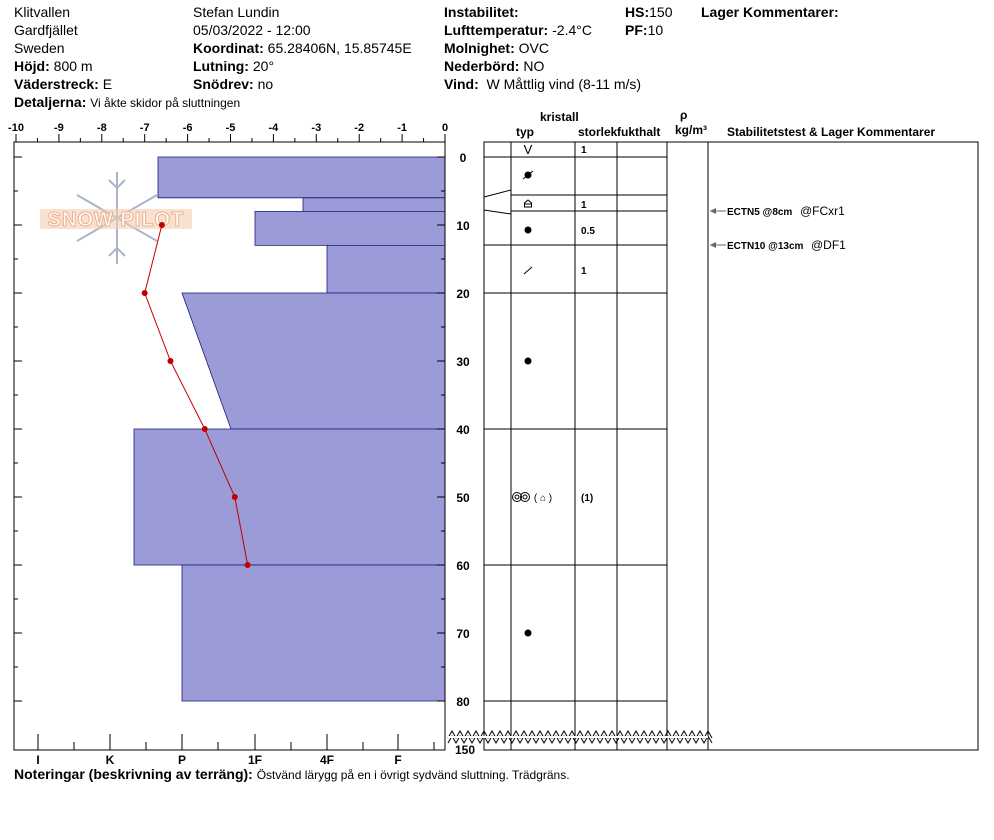 This screenshot has width=994, height=840. Describe the element at coordinates (234, 66) in the screenshot. I see `slope: Lutning: 20°` at that location.